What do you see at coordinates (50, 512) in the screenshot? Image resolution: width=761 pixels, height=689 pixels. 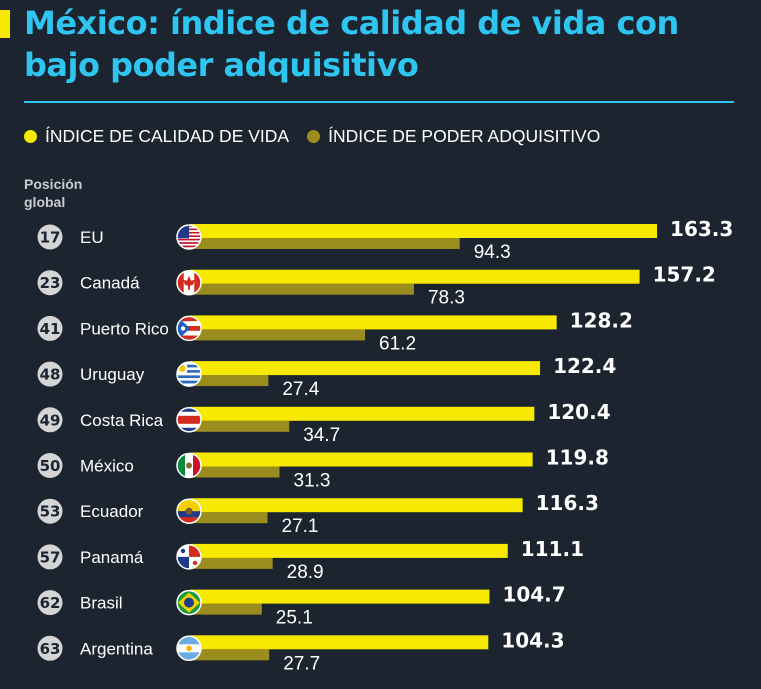 I see `rank-number: 53` at bounding box center [50, 512].